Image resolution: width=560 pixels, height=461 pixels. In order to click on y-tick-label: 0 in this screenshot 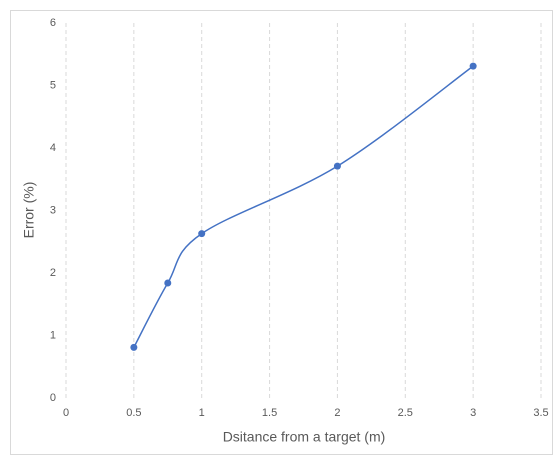, I will do `click(53, 398)`.